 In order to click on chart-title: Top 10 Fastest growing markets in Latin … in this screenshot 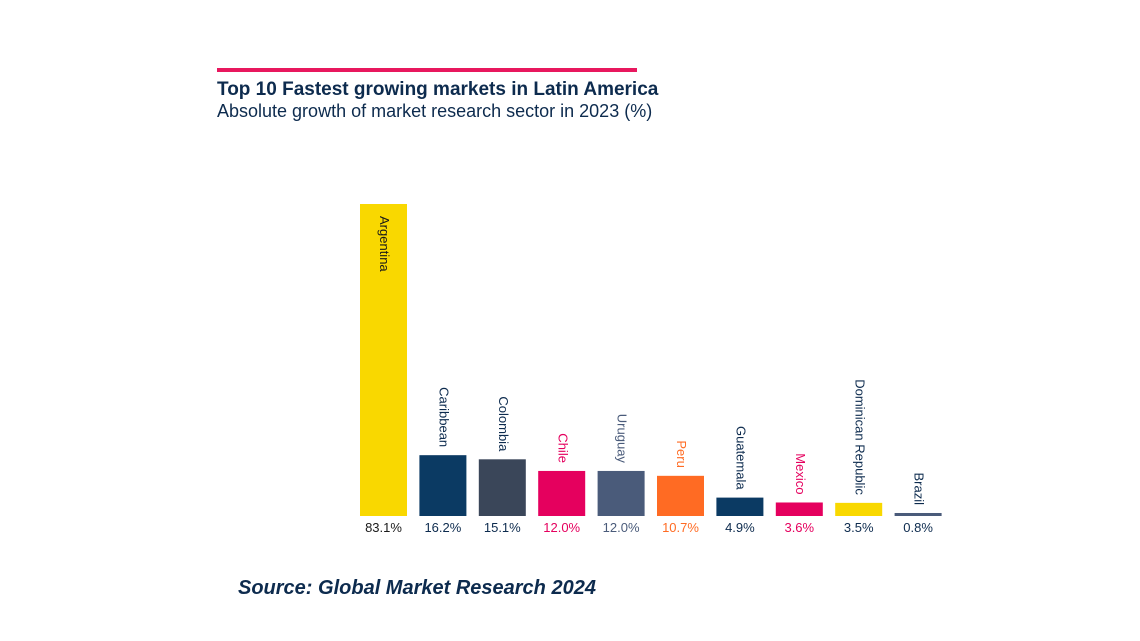, I will do `click(438, 89)`.